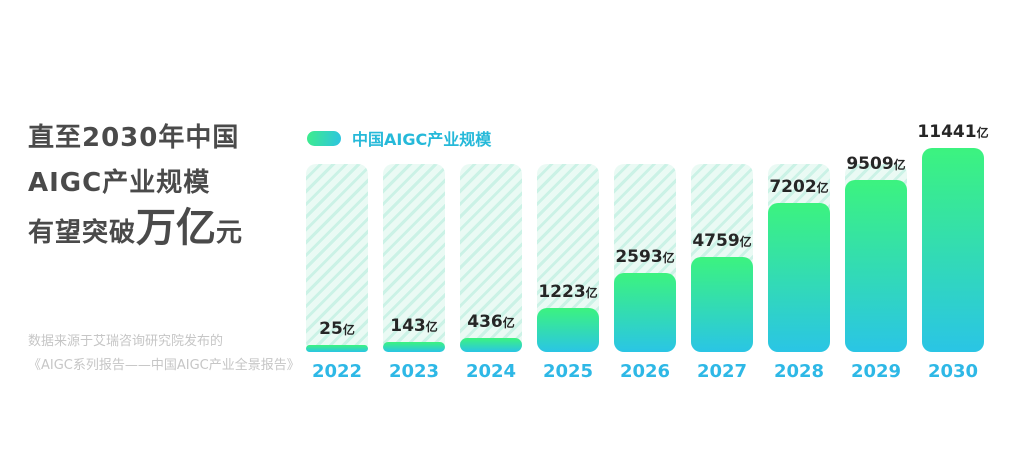 Image resolution: width=1010 pixels, height=450 pixels. Describe the element at coordinates (176, 228) in the screenshot. I see `headline-highlight: 万亿` at that location.